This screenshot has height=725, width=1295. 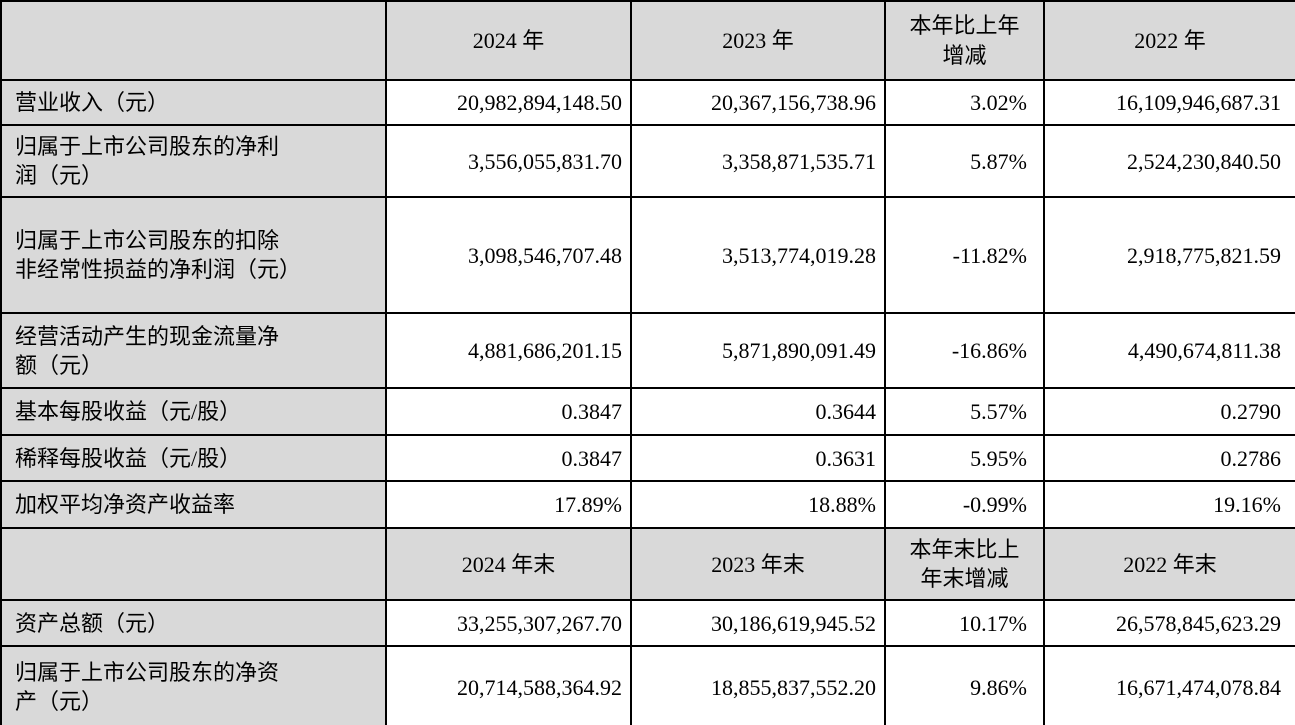 I want to click on row-label: 稀释每股收益（元/股）, so click(x=193, y=458).